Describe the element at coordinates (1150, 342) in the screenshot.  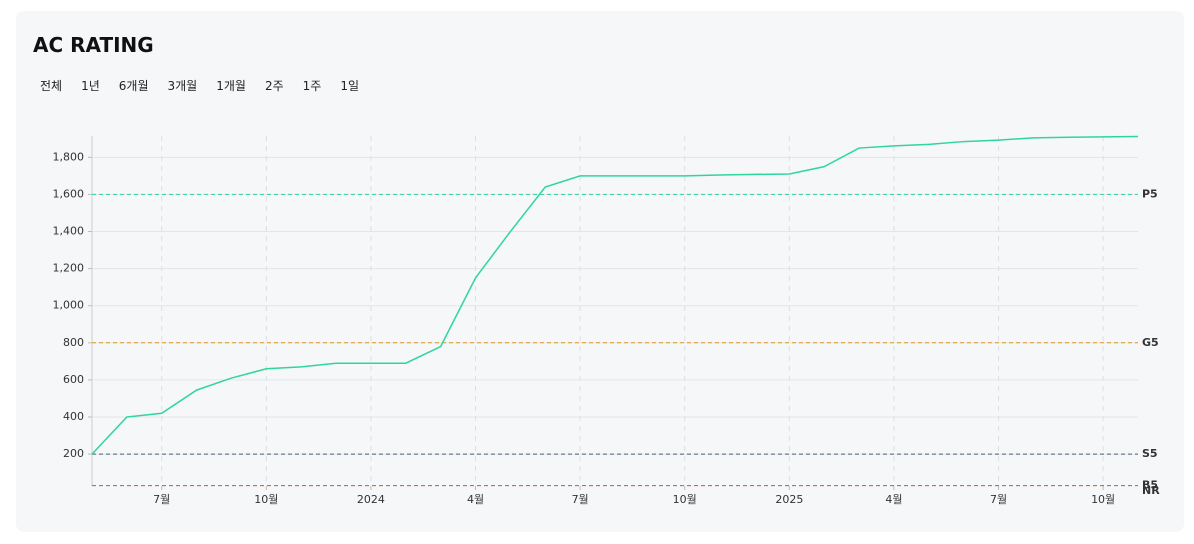
I see `reference-label: G5` at that location.